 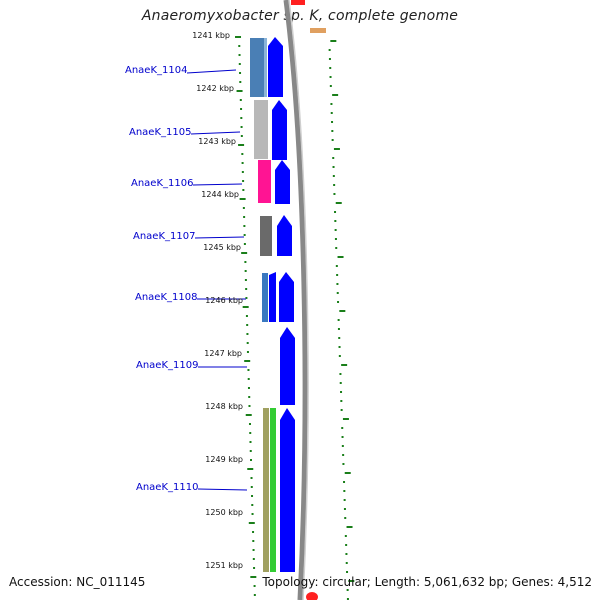 I want to click on arrow-1108a, so click(x=272, y=297).